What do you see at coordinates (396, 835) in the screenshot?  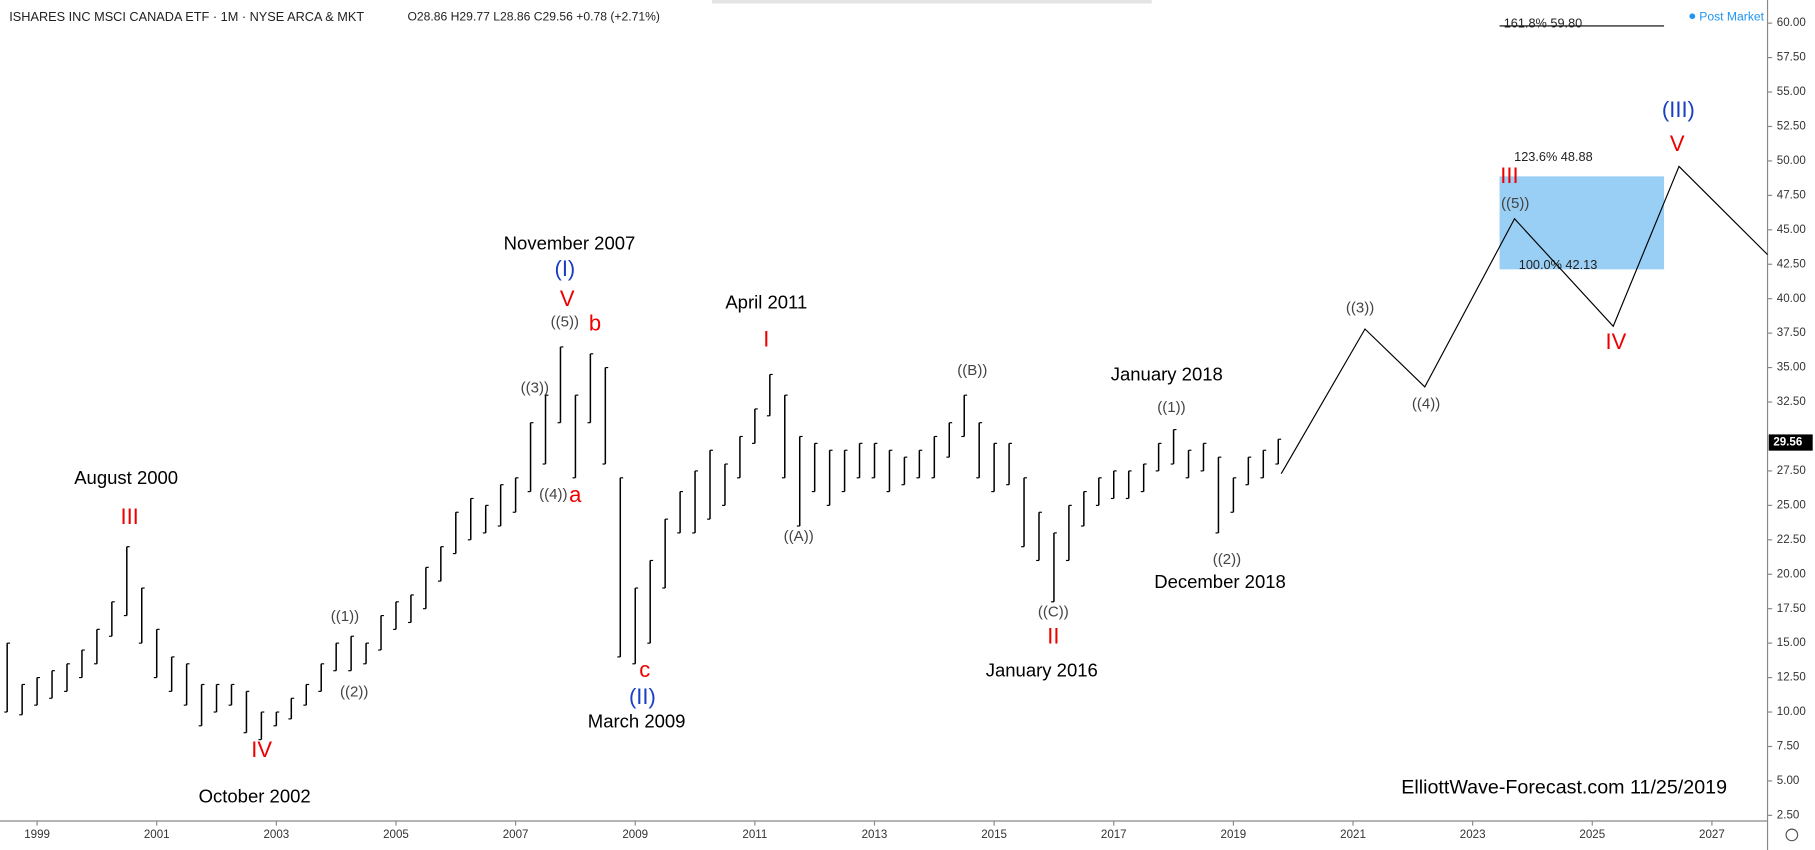 I see `x-tick-label: 2005` at bounding box center [396, 835].